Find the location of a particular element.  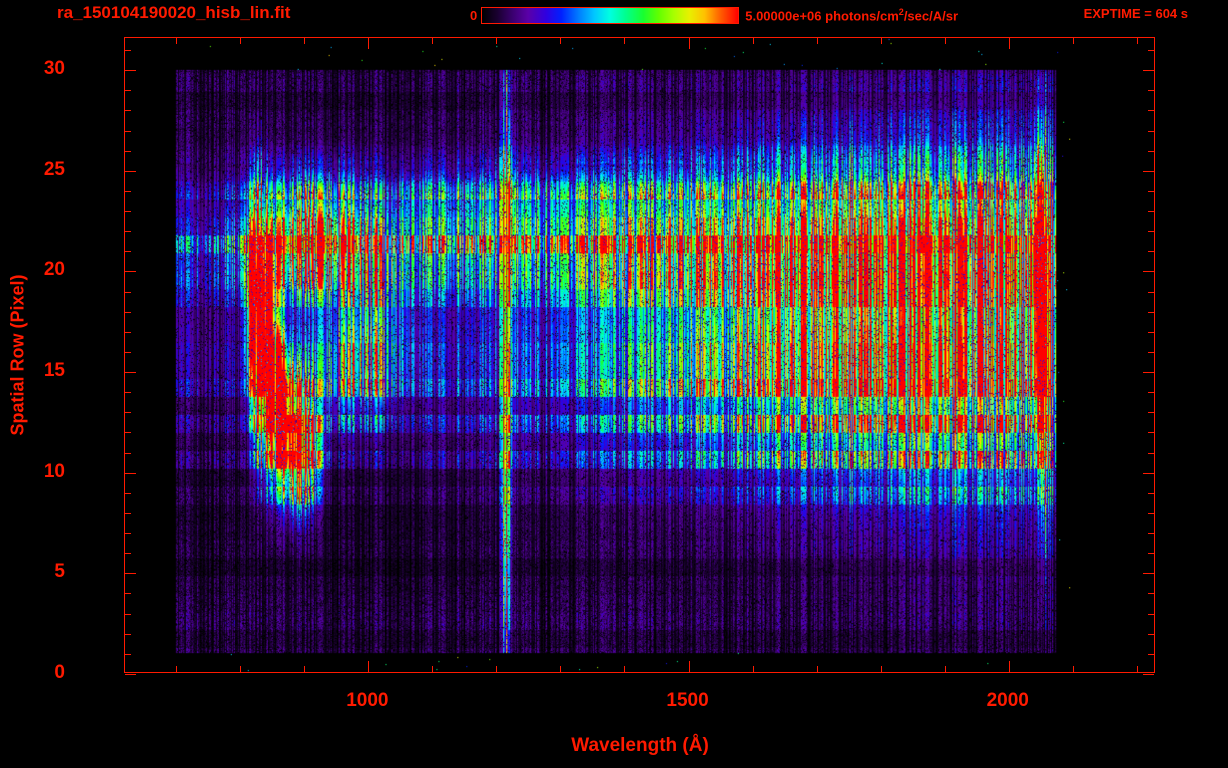

x-axis-title: Wavelength (Å) is located at coordinates (640, 745).